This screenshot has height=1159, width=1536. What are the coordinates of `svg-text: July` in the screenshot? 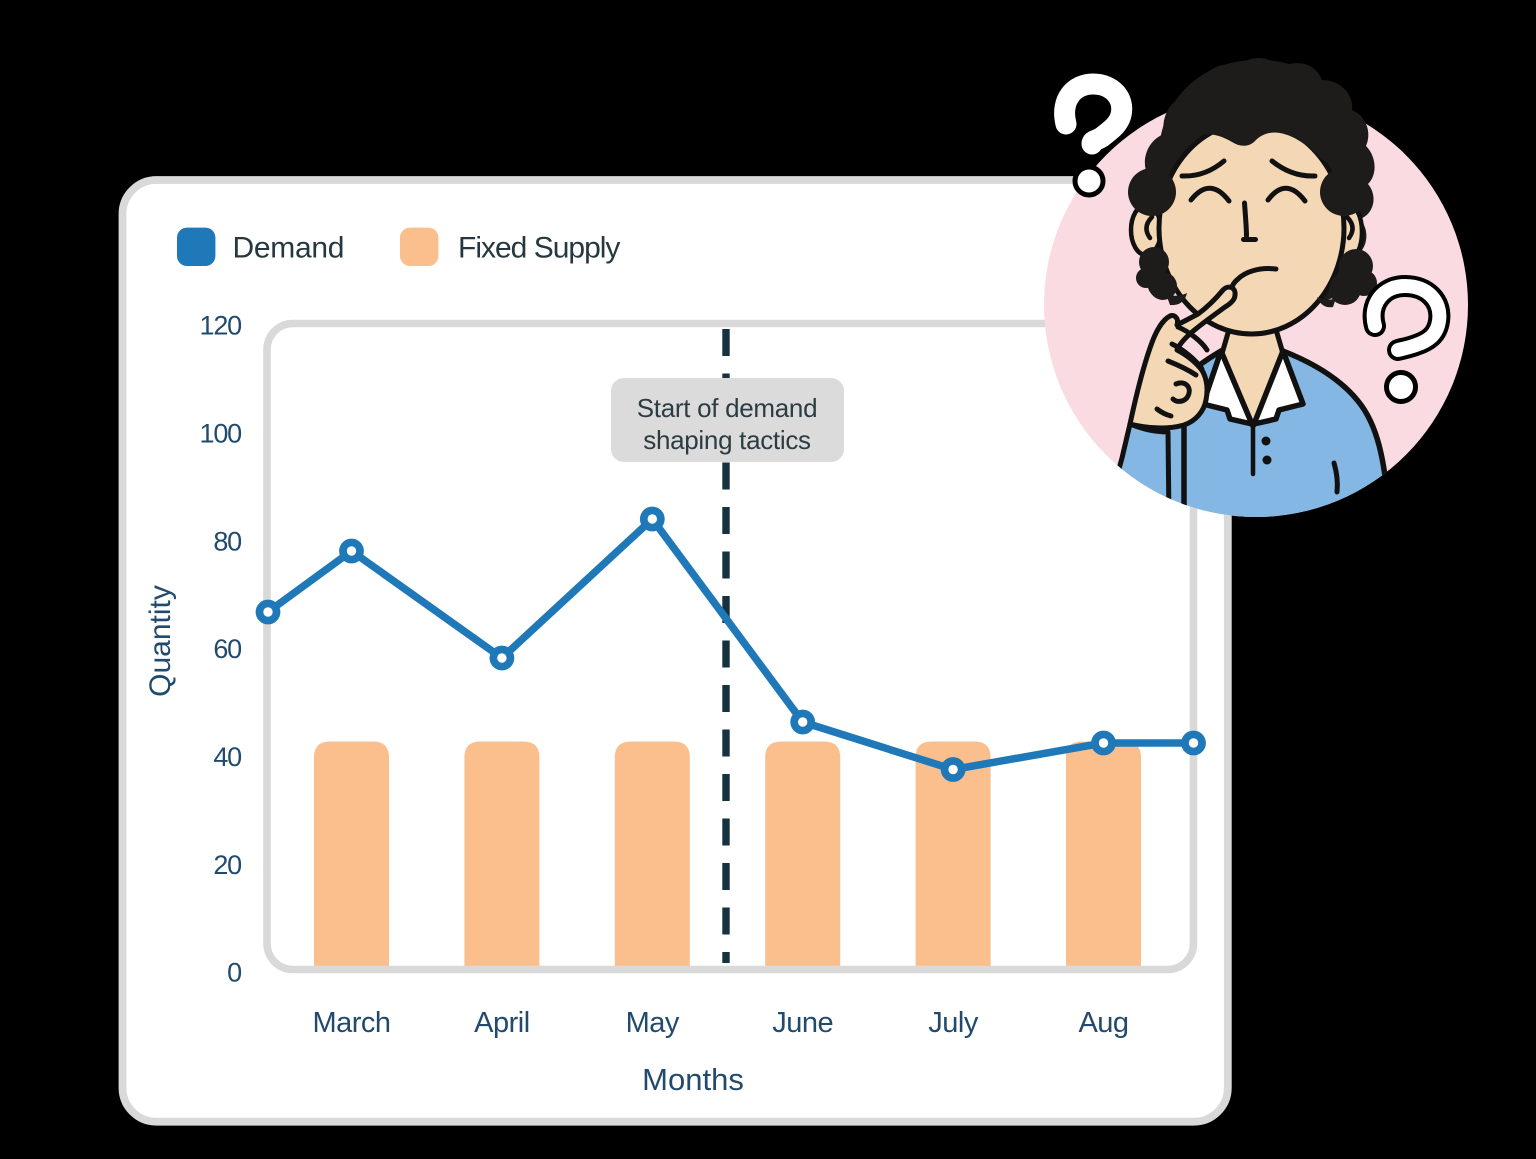 It's located at (953, 1023).